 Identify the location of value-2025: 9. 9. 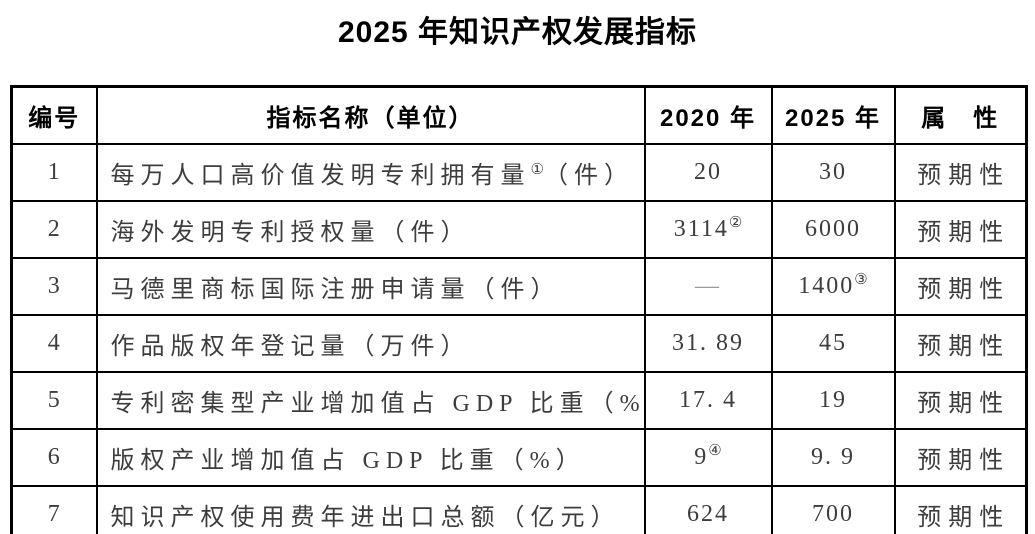
(833, 457).